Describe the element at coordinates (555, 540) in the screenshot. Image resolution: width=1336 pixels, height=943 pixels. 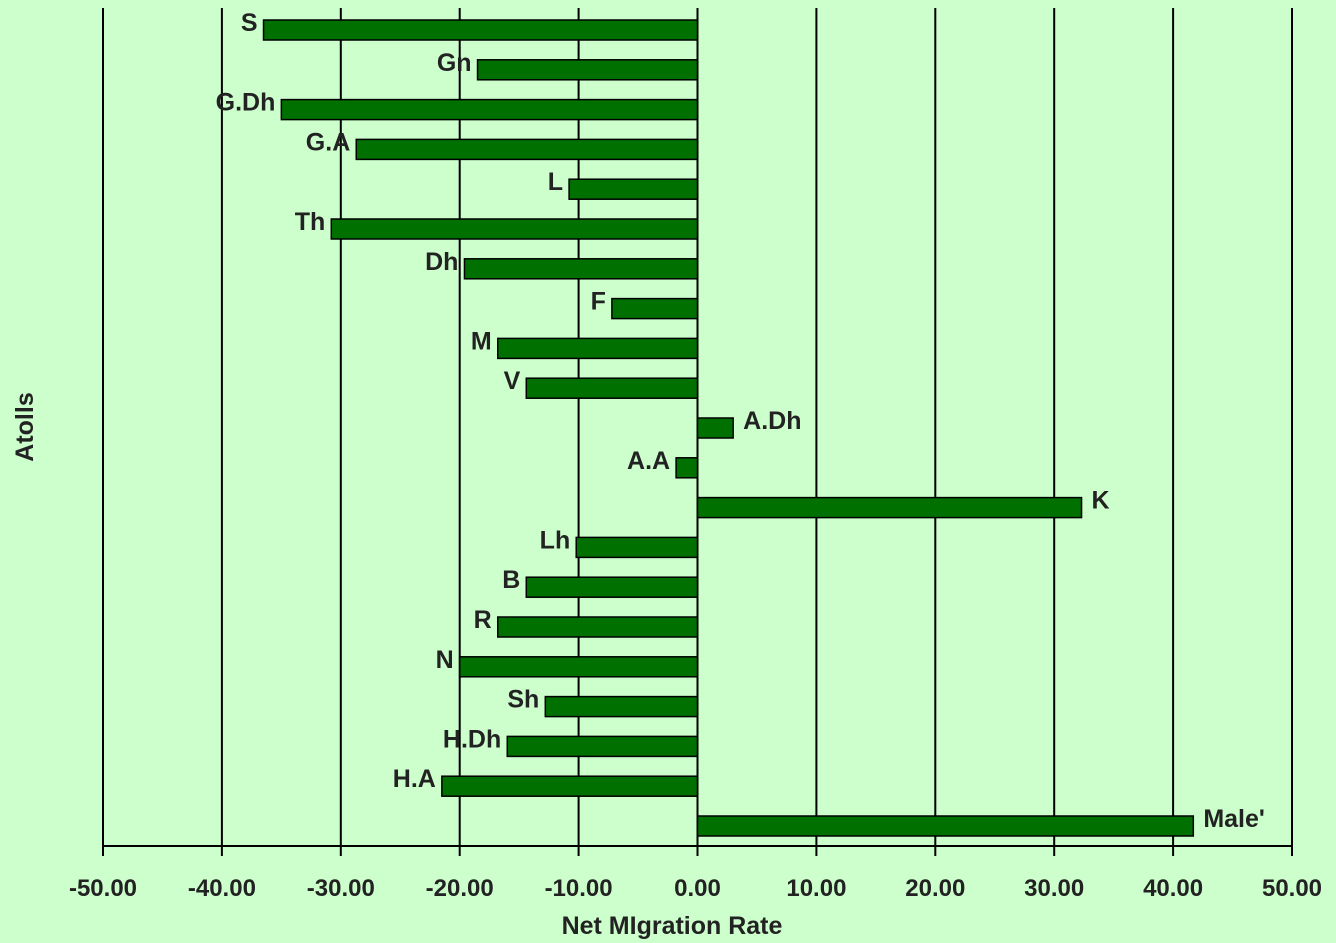
I see `bar-label: Lh` at that location.